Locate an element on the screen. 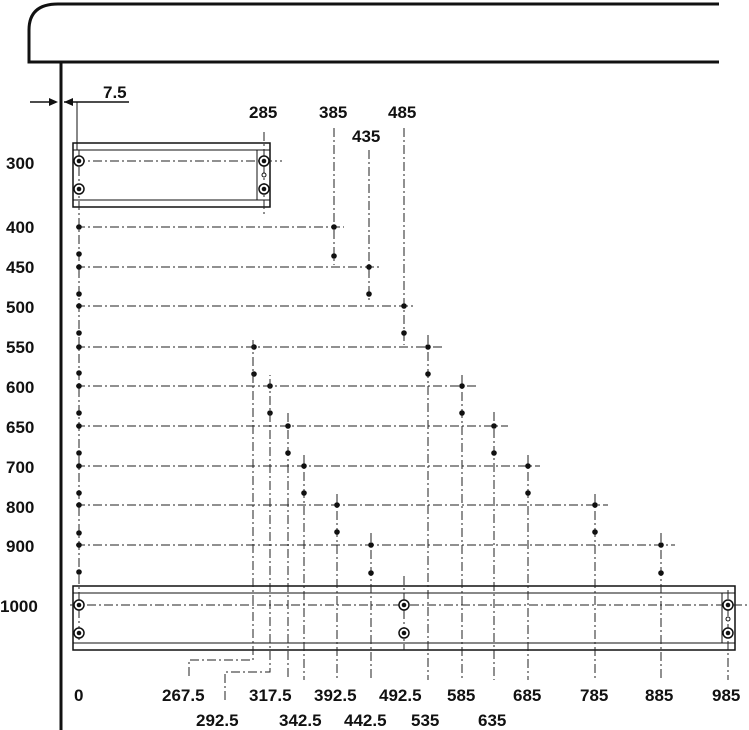 The height and width of the screenshot is (730, 749). top-panel-width-label: 285 is located at coordinates (263, 112).